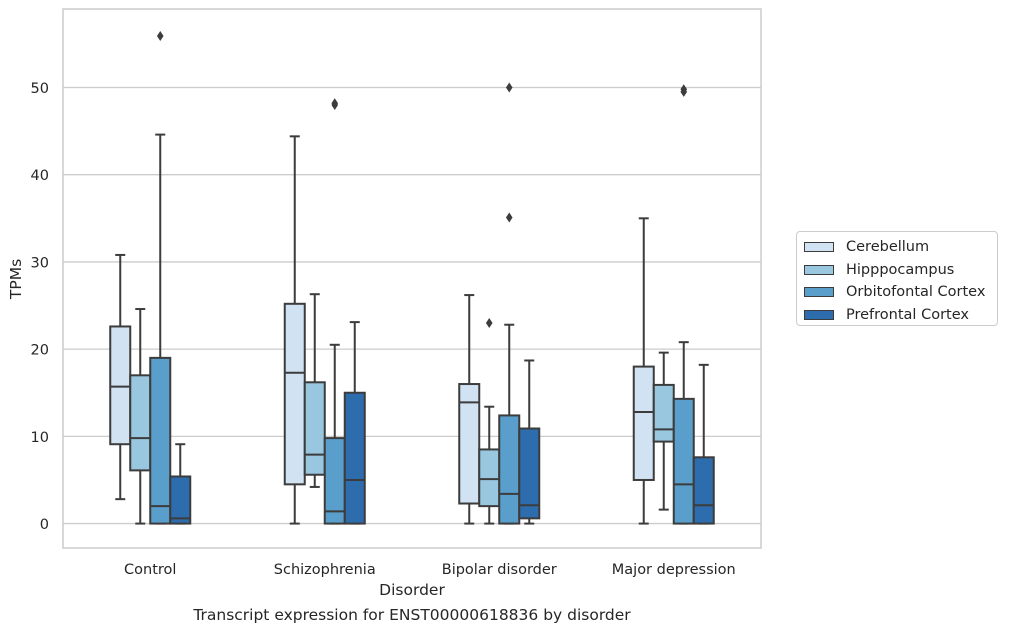  What do you see at coordinates (44, 525) in the screenshot?
I see `y-tick-label: 0` at bounding box center [44, 525].